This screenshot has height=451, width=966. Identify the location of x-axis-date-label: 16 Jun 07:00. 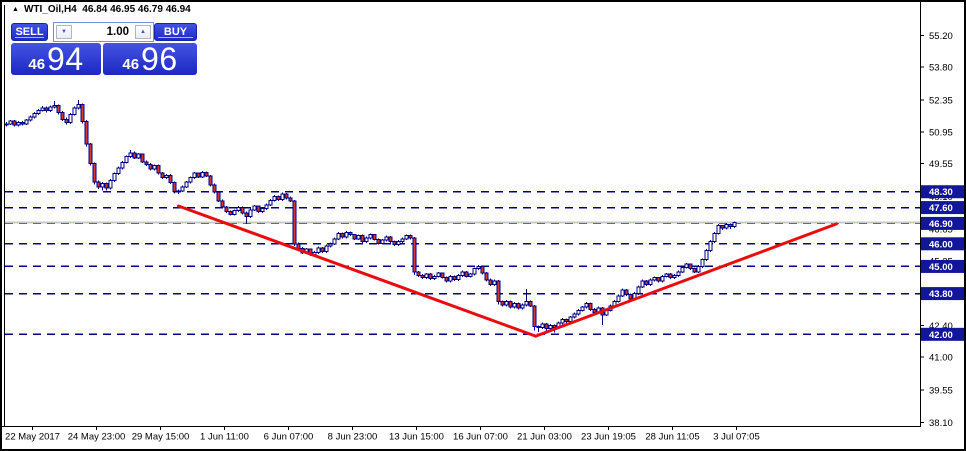
(480, 437).